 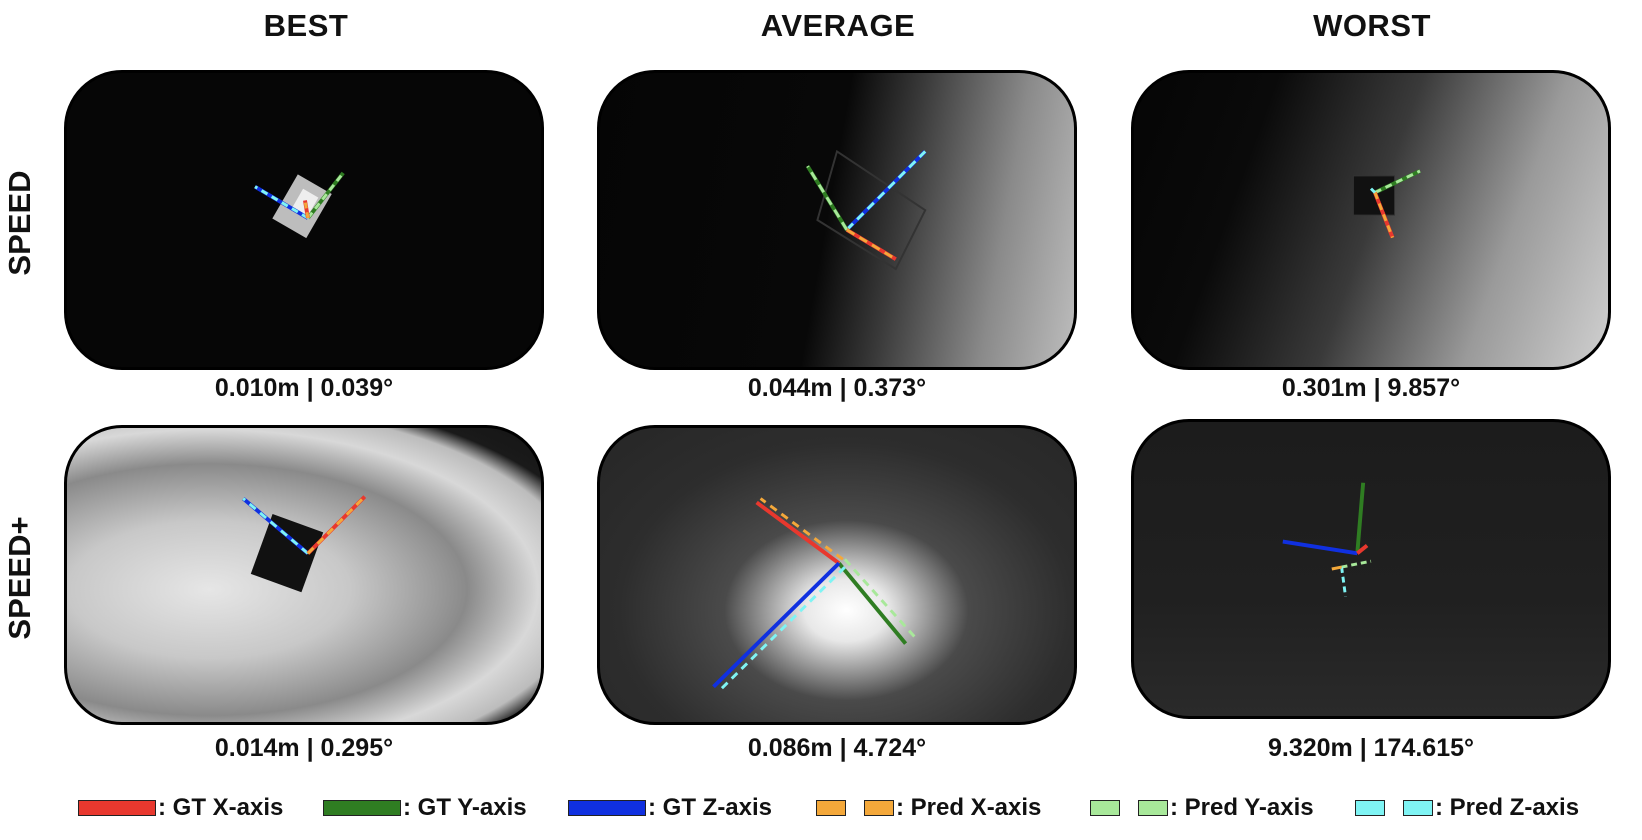 I want to click on caption-speed-worst: 0.301m | 9.857°, so click(x=1371, y=388).